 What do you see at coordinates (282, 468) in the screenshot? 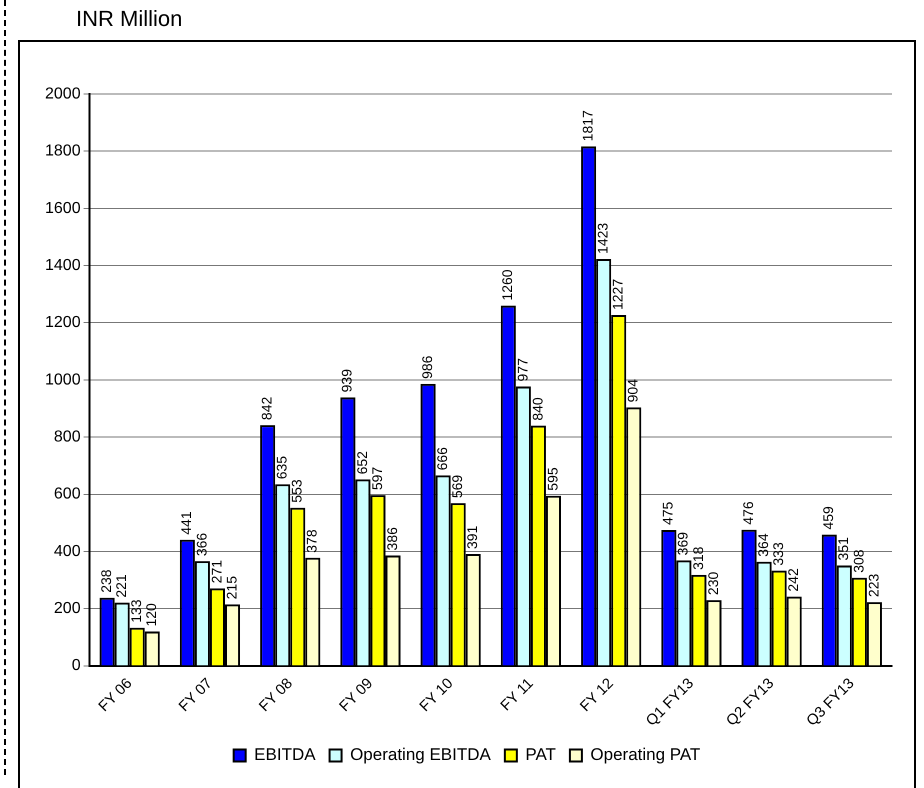
I see `data-label: 635` at bounding box center [282, 468].